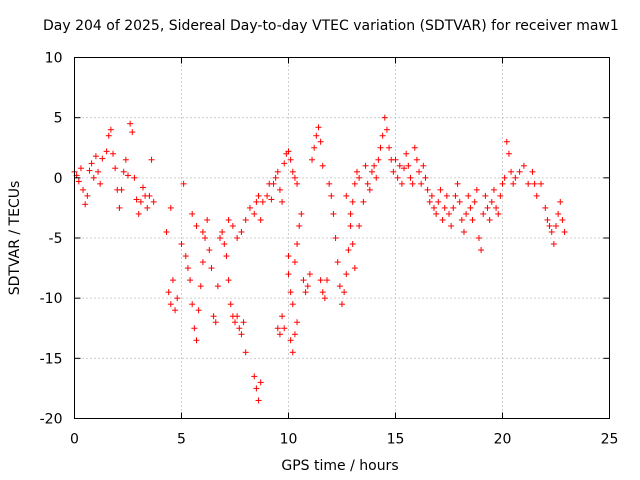 The image size is (640, 480). I want to click on y-tick-label: 0, so click(58, 179).